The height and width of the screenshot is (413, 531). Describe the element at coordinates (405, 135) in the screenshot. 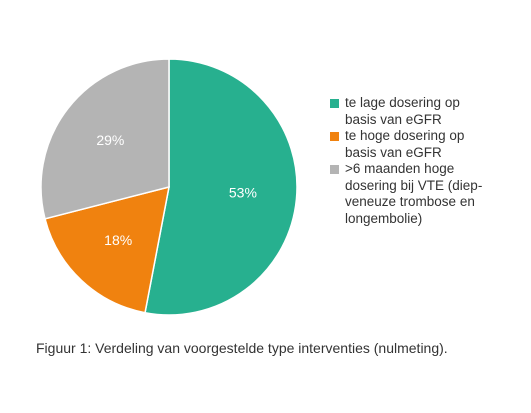

I see `legend-label-line: te hoge dosering op` at that location.